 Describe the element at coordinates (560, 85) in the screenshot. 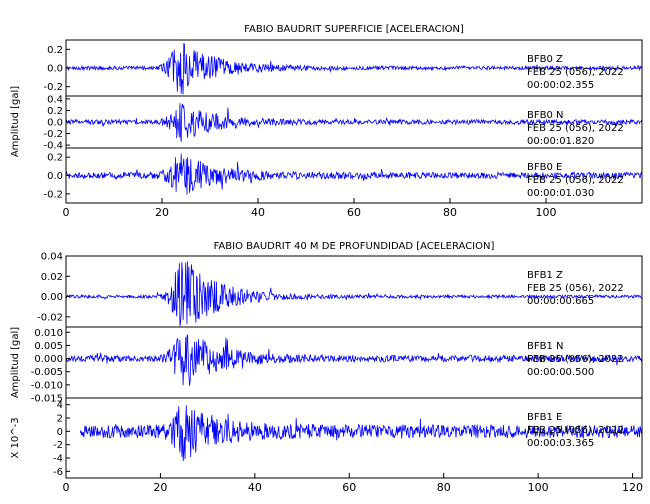

I see `time-label: 00:00:02.355` at that location.